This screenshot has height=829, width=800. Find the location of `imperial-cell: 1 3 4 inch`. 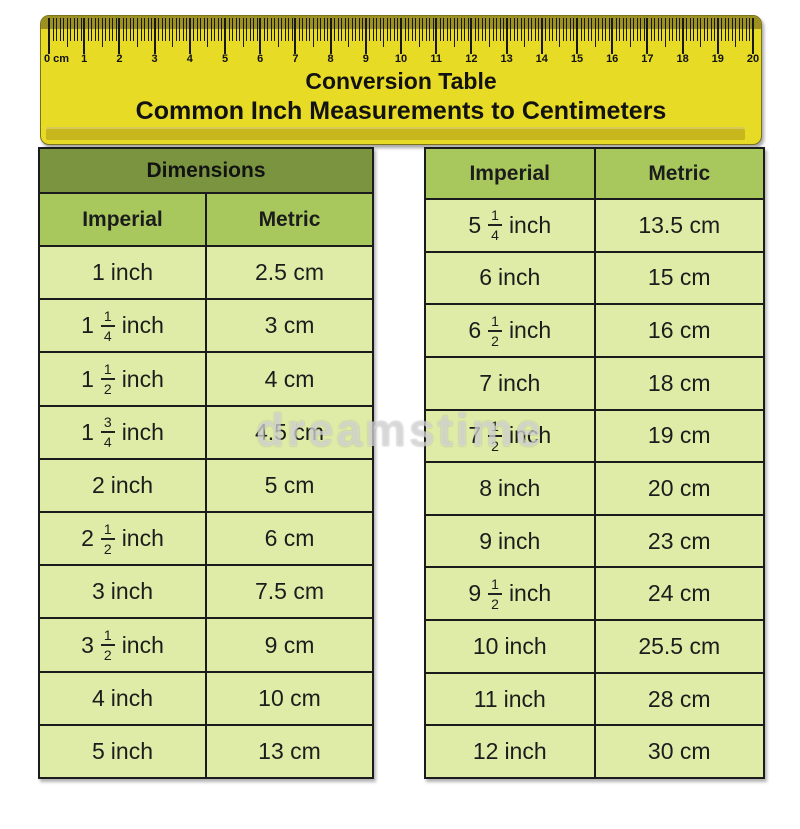

imperial-cell: 1 3 4 inch is located at coordinates (122, 432).